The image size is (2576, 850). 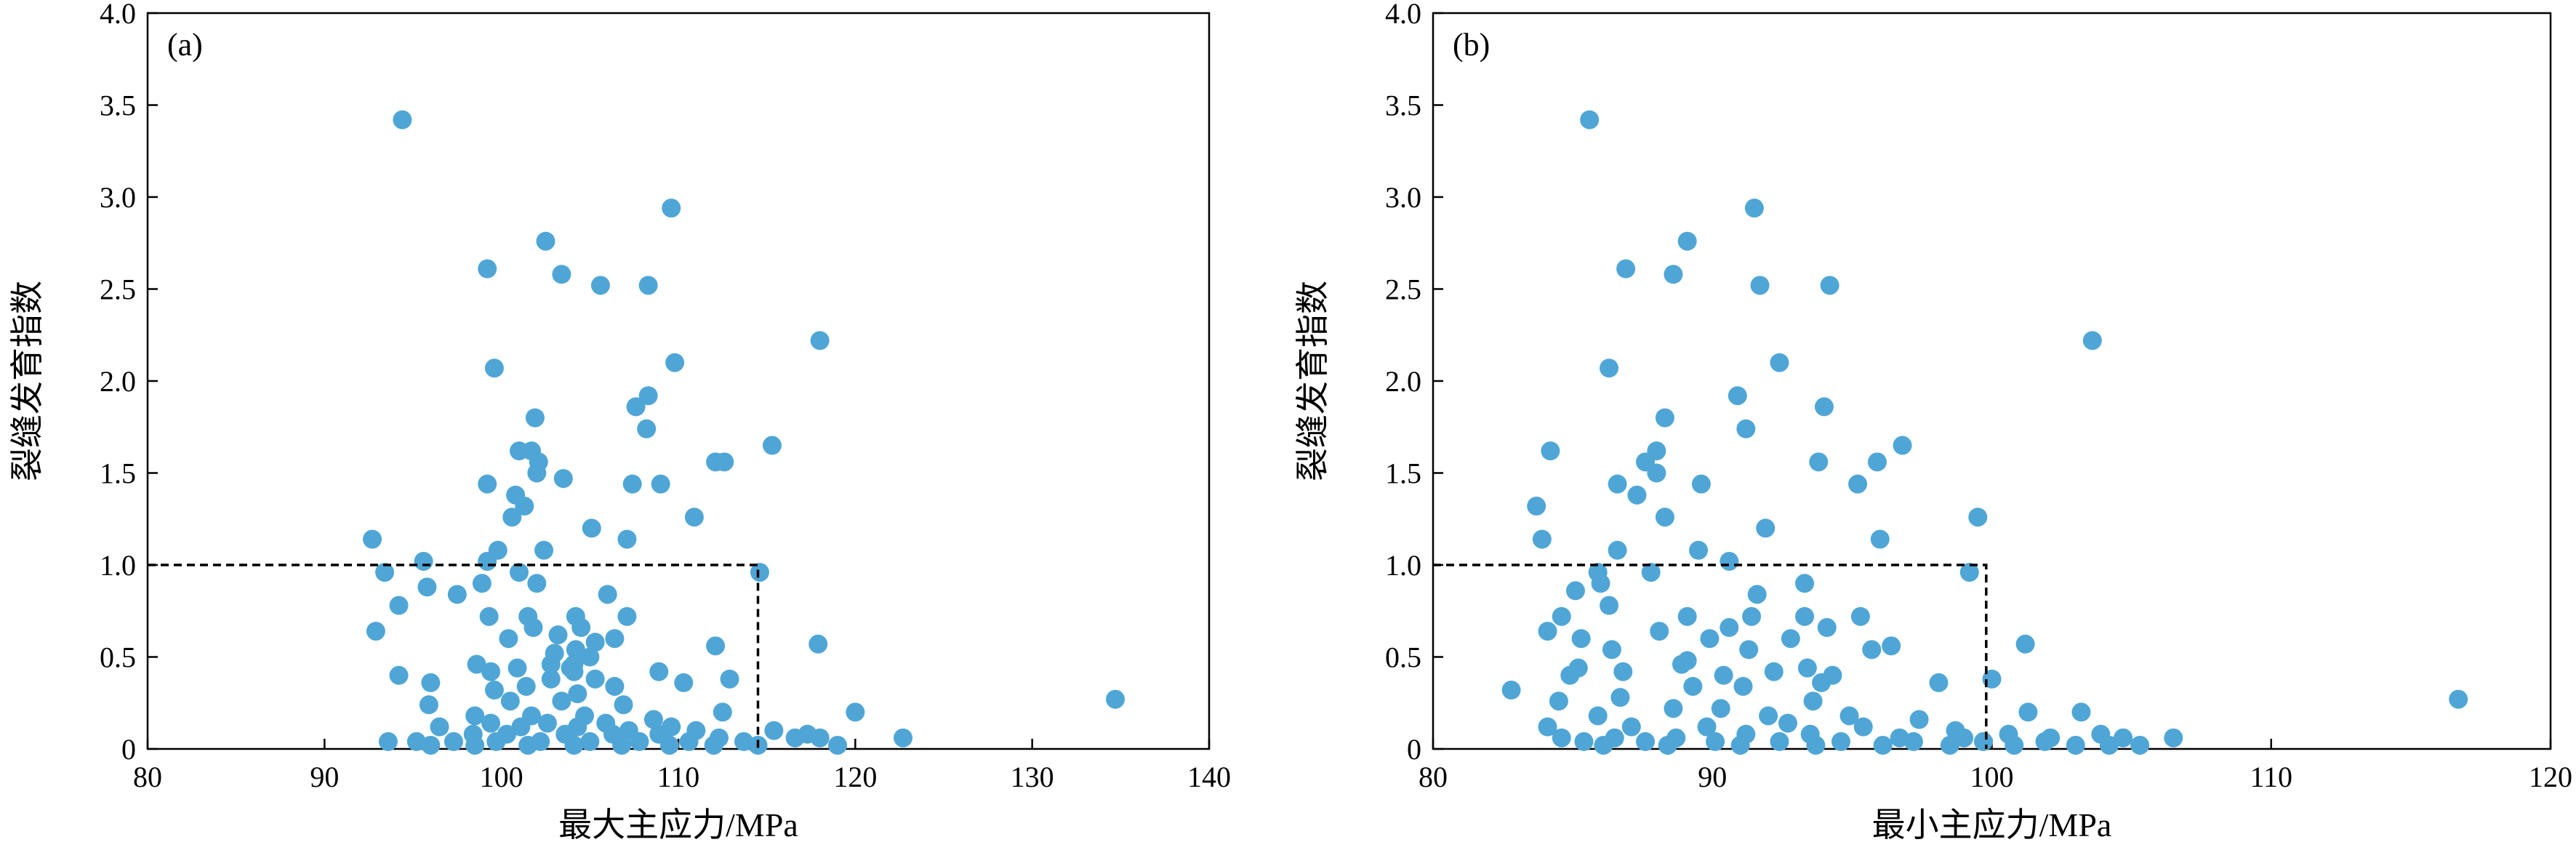 What do you see at coordinates (1403, 289) in the screenshot?
I see `y-tick-label: 2.5` at bounding box center [1403, 289].